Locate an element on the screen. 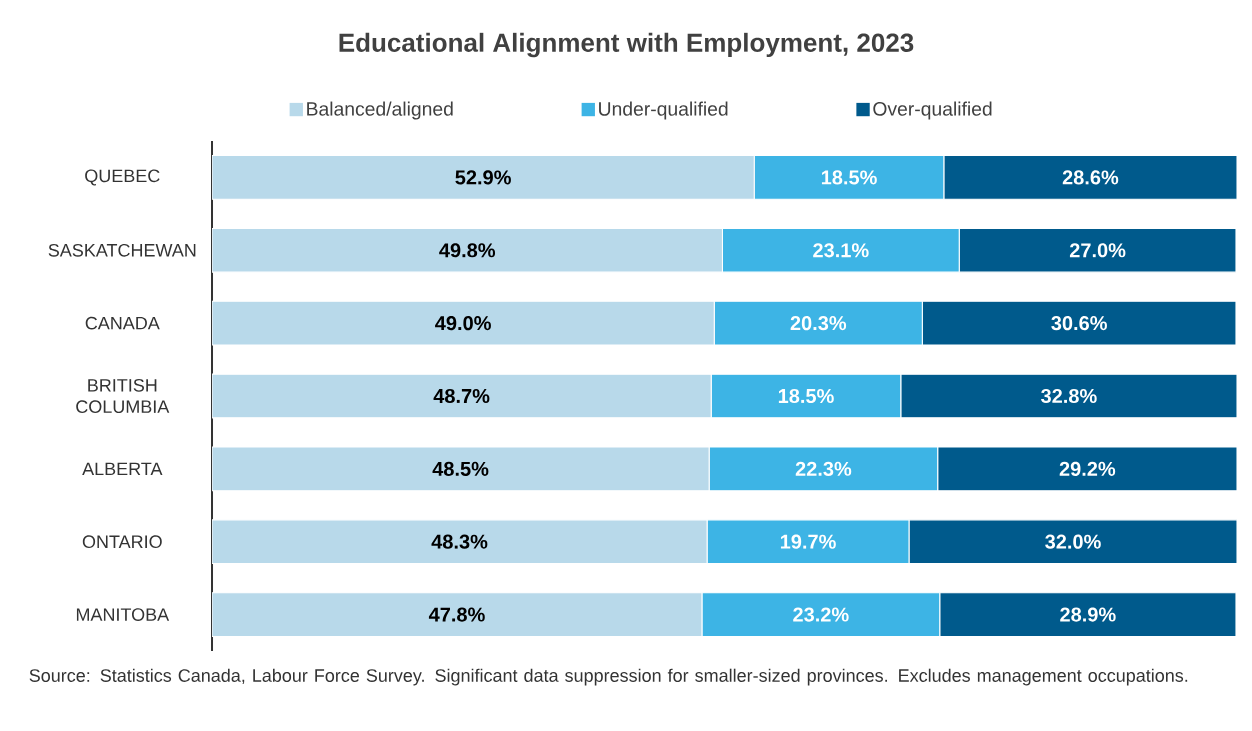  data-label: 48.7% is located at coordinates (461, 396).